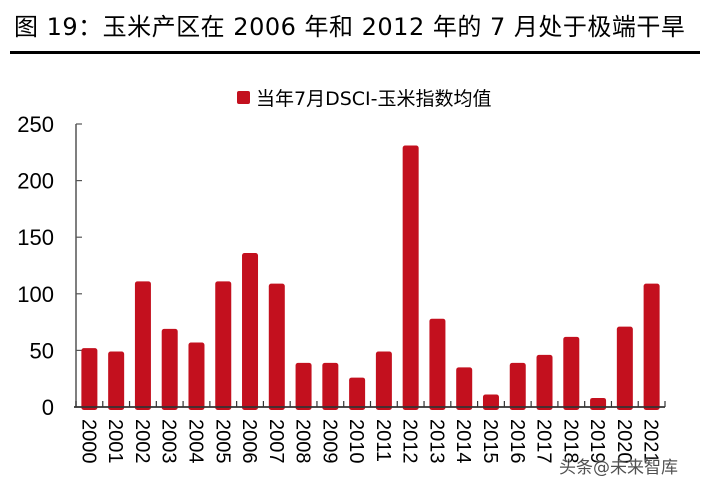 This screenshot has width=707, height=487. Describe the element at coordinates (571, 373) in the screenshot. I see `bar-2018` at that location.